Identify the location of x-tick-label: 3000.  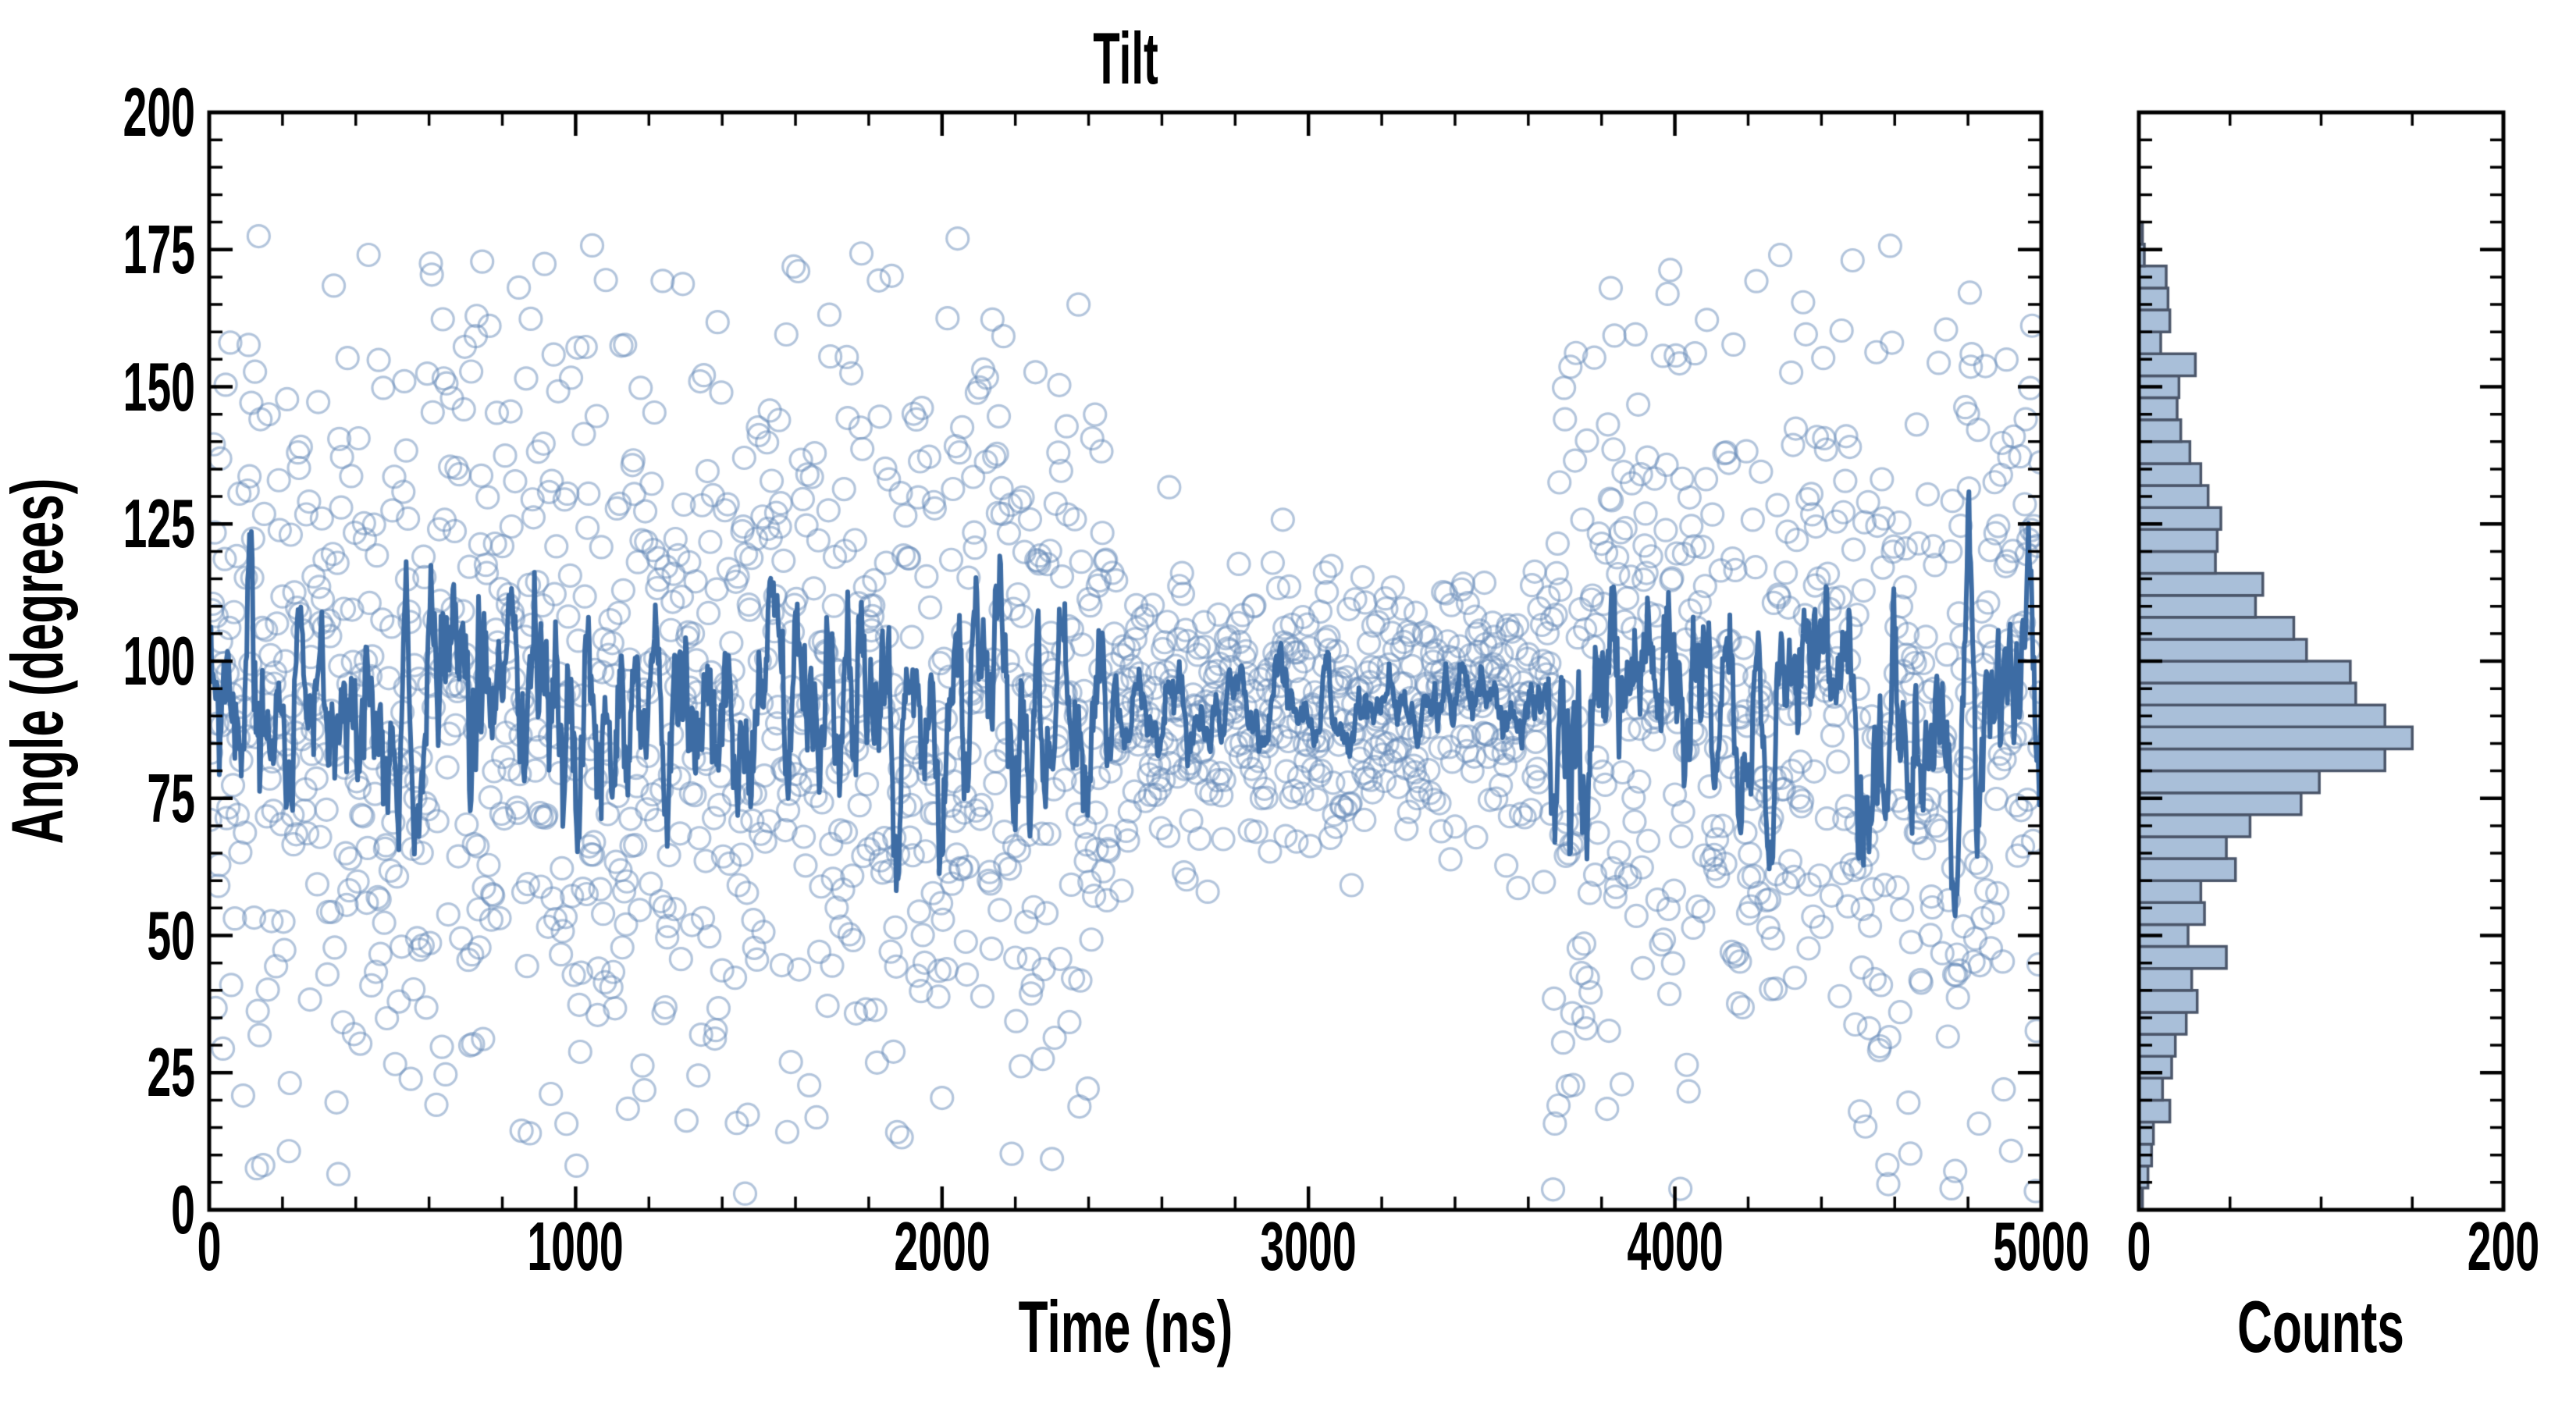
(1308, 1246).